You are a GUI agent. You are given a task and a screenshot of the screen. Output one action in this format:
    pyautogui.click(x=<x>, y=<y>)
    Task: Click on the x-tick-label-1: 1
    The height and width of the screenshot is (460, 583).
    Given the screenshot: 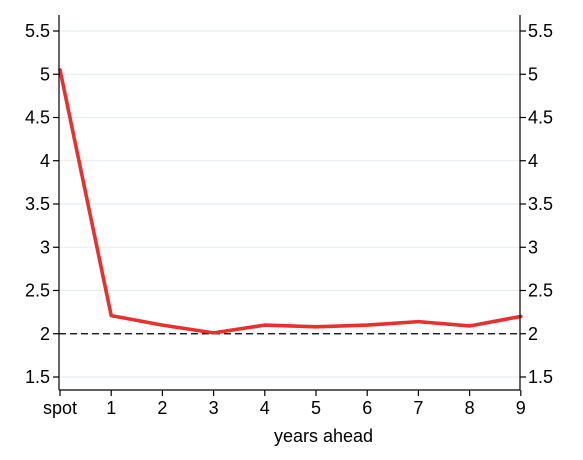 What is the action you would take?
    pyautogui.click(x=111, y=408)
    